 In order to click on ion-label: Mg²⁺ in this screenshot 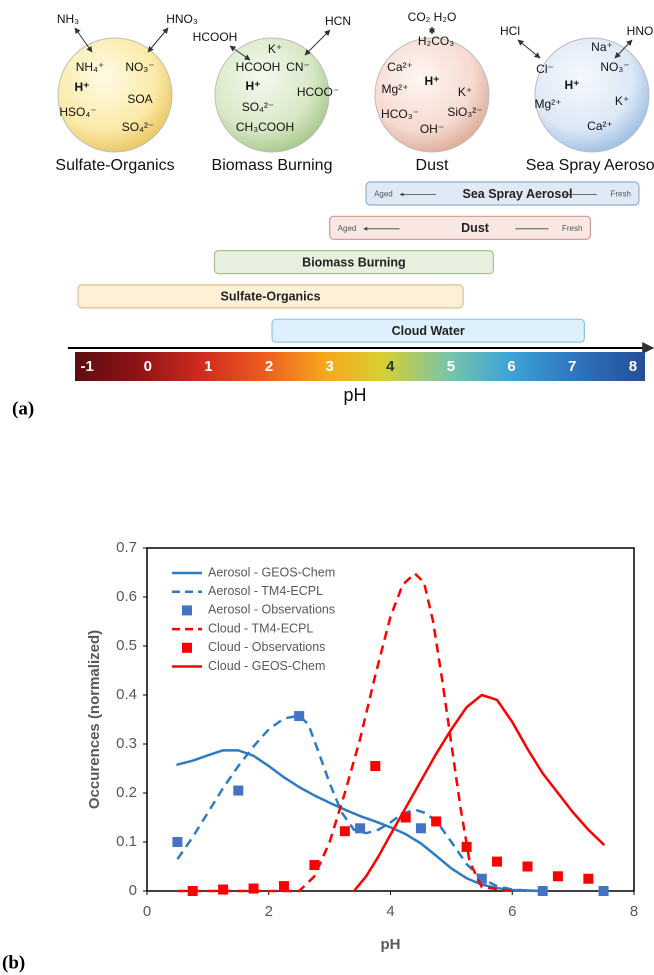, I will do `click(548, 104)`.